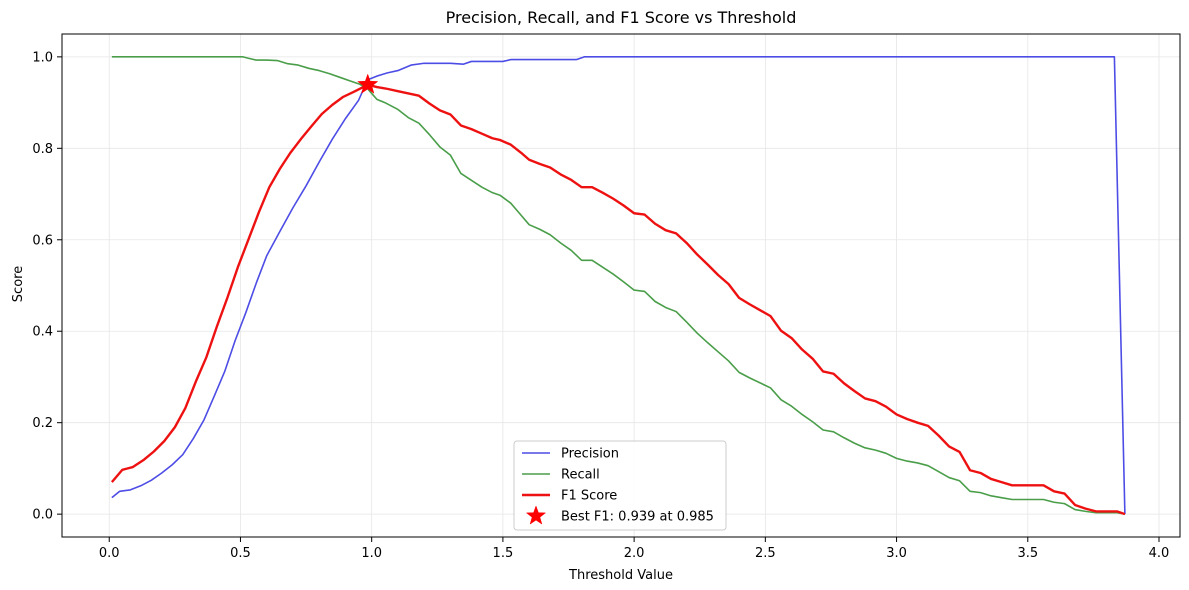 The image size is (1189, 590). I want to click on legend-label-best-f1-0-939-at-0-985: Best F1: 0.939 at 0.985, so click(637, 517).